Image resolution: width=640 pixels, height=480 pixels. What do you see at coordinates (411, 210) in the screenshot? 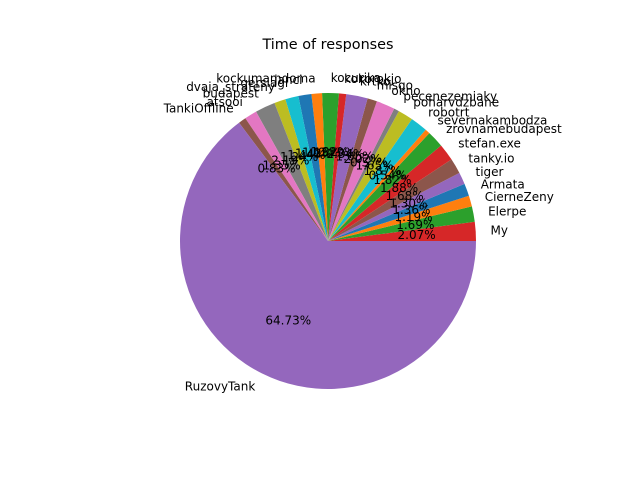
I see `pie-percent-label: 1.36%` at bounding box center [411, 210].